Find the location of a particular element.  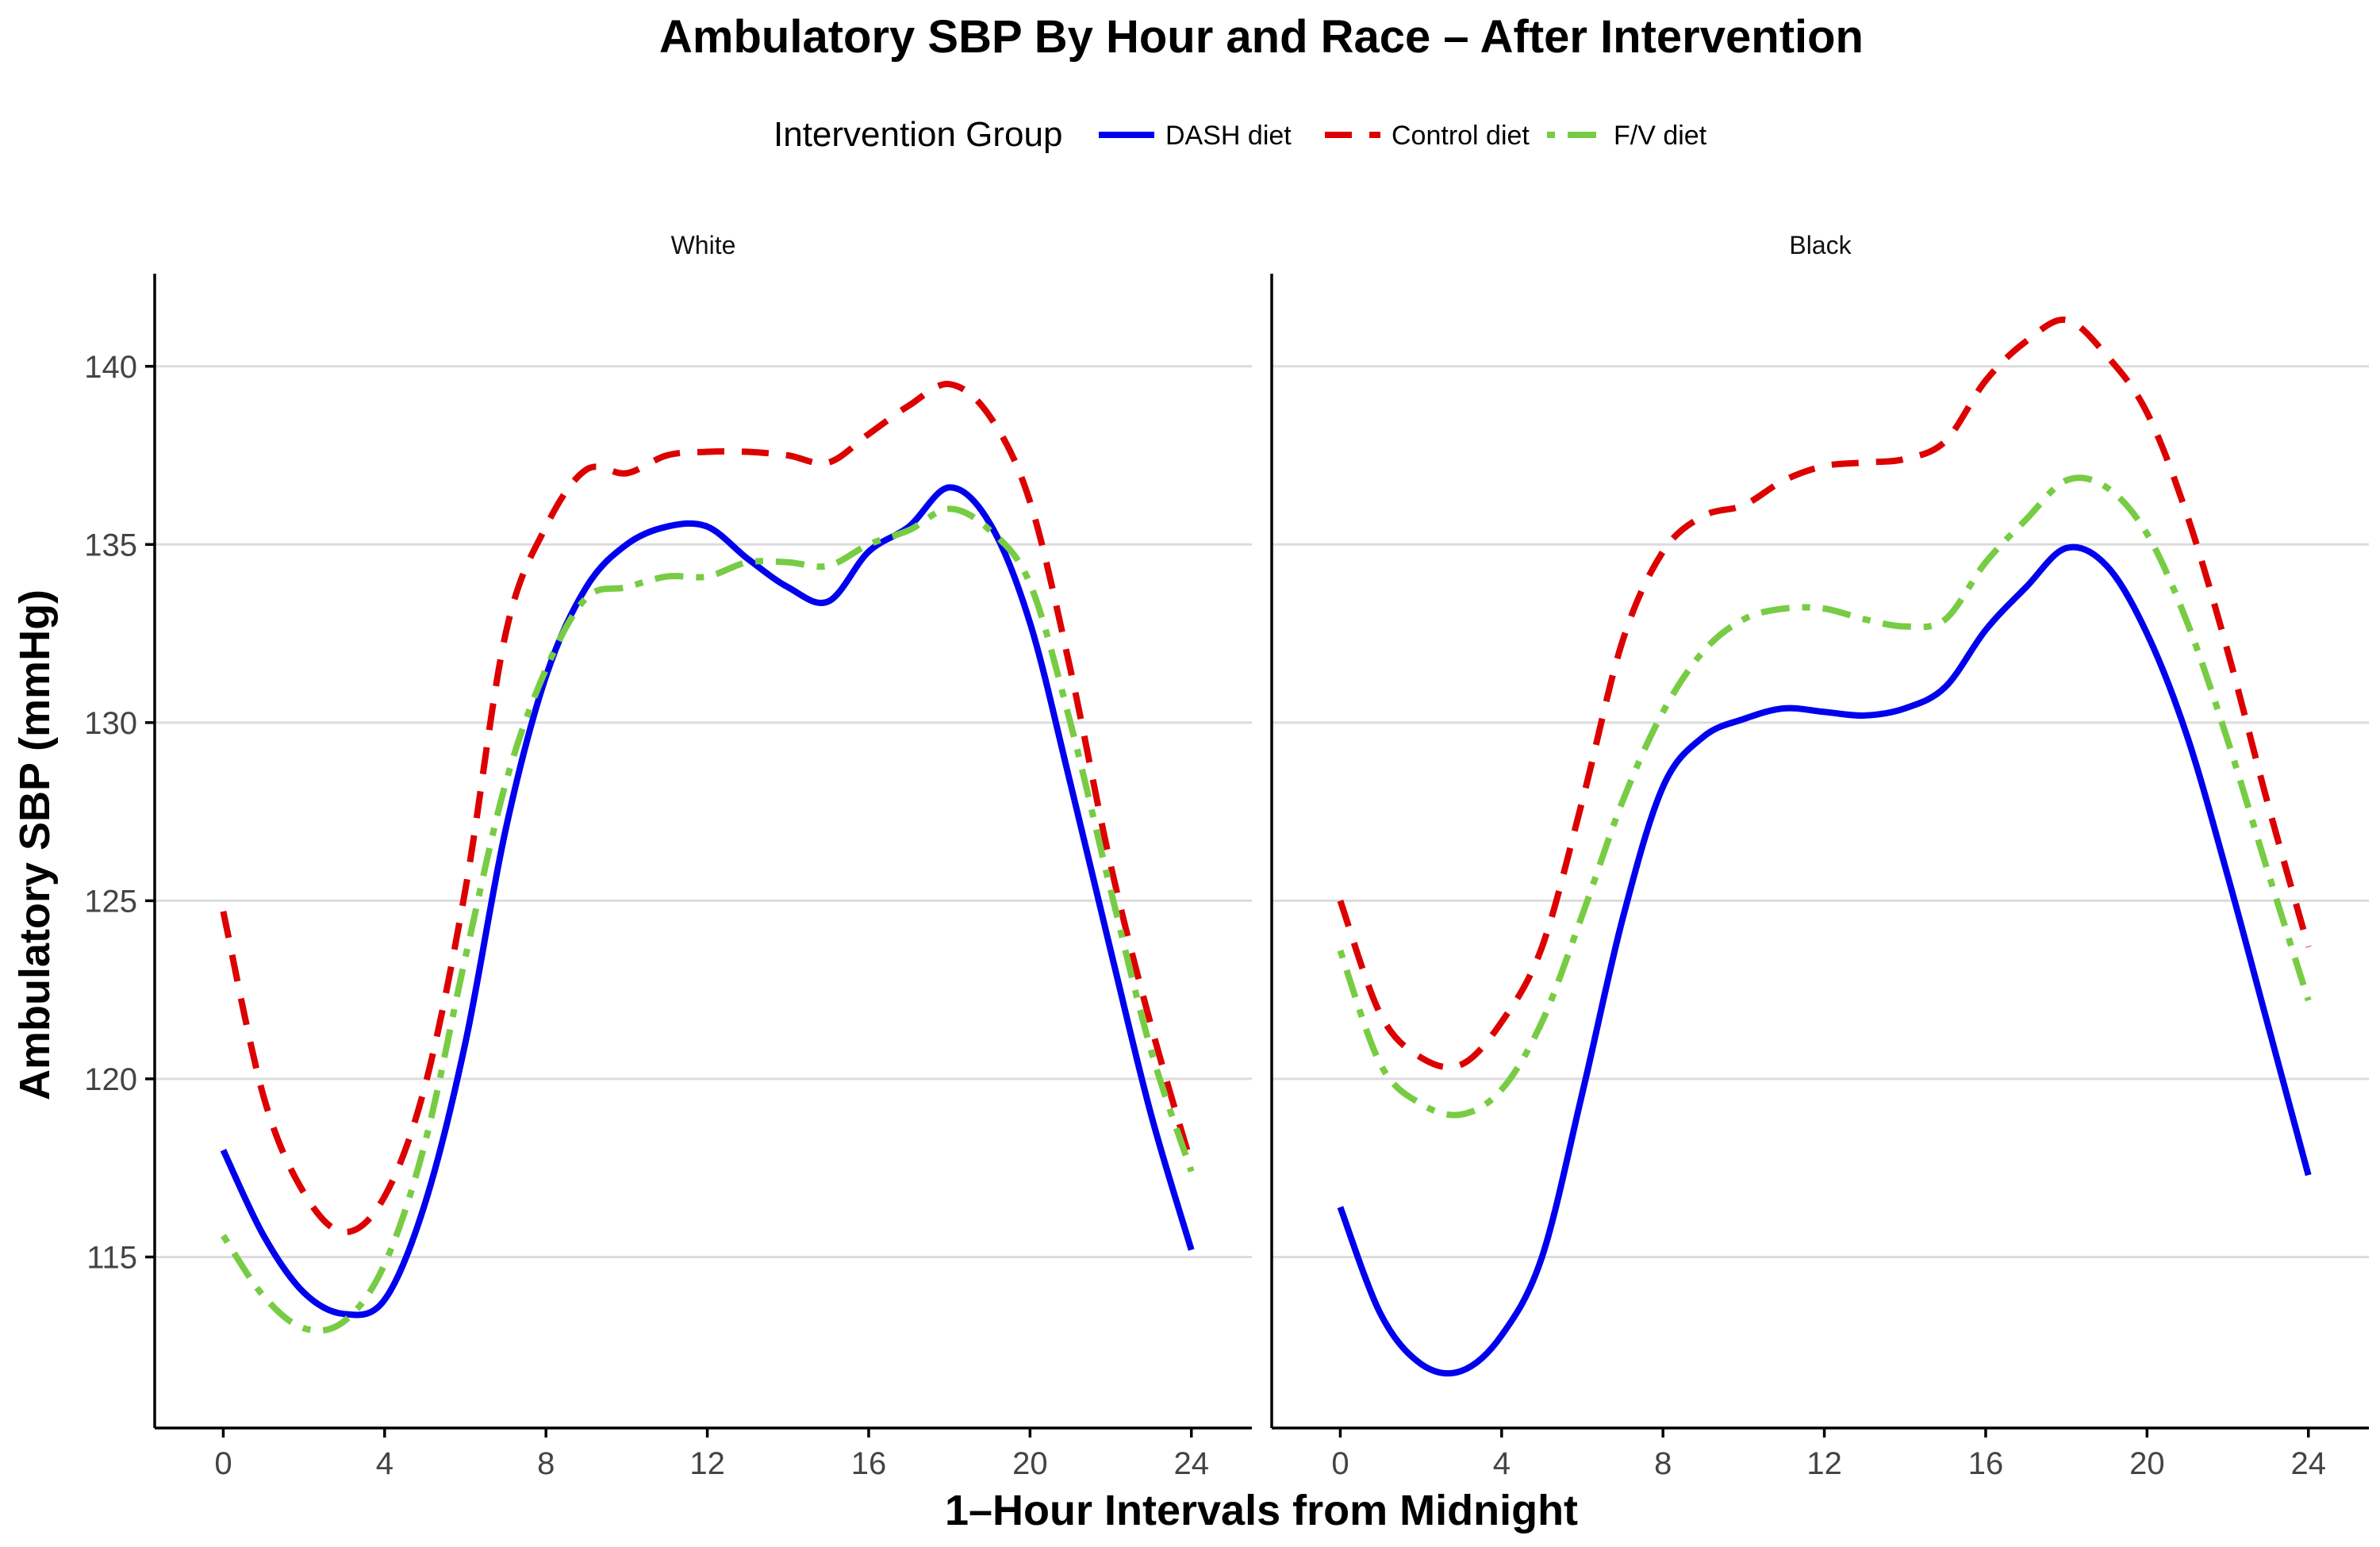

x-tick-label-1-4: 16 is located at coordinates (1986, 1463).